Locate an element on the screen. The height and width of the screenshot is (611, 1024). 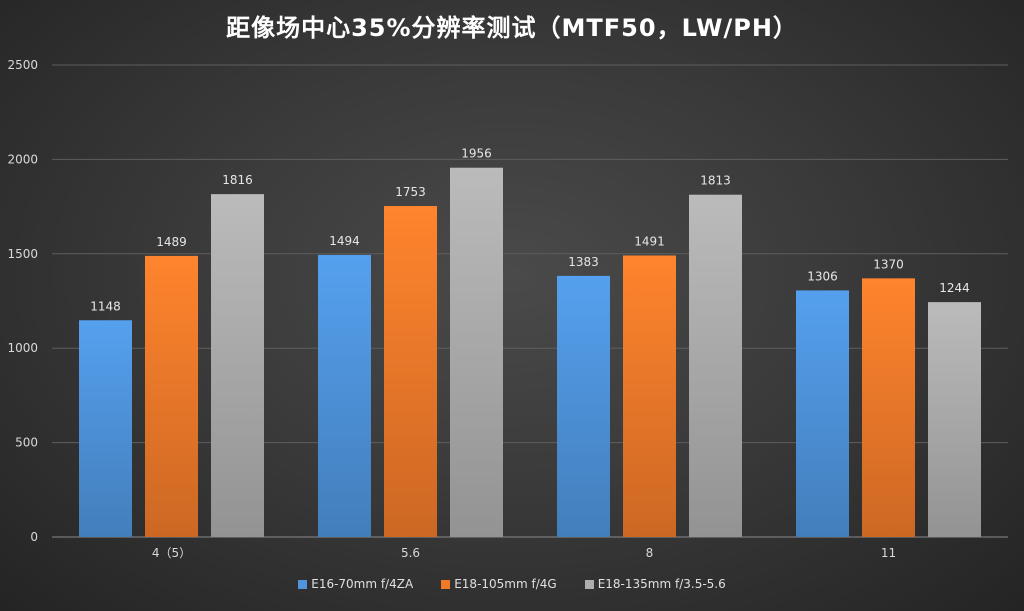
data-label: 1816 is located at coordinates (237, 180).